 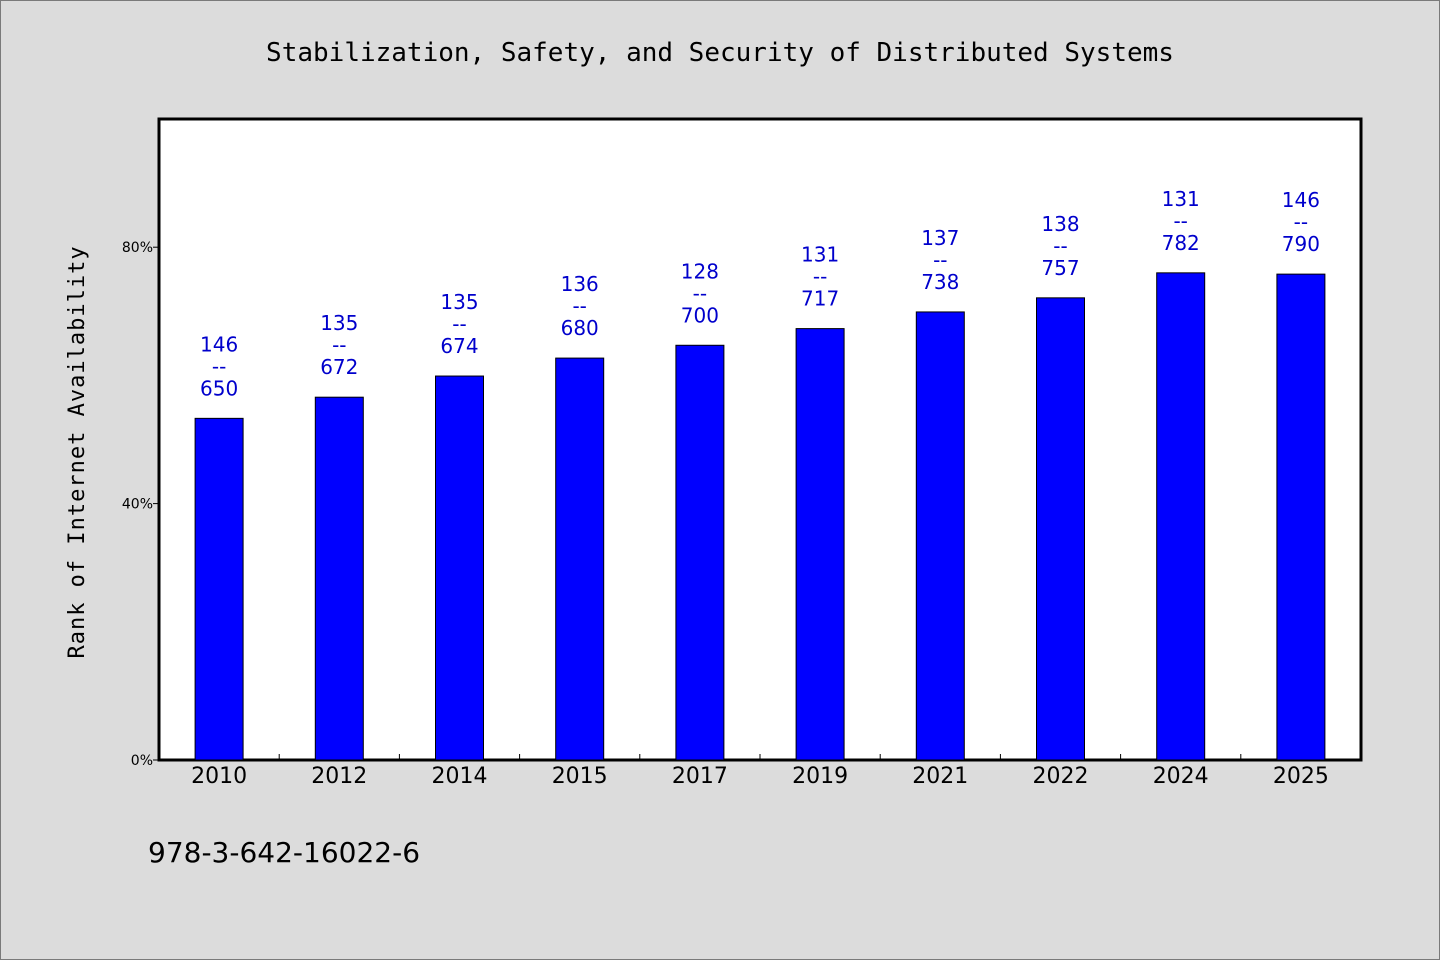 I want to click on data-label: 137, so click(x=940, y=238).